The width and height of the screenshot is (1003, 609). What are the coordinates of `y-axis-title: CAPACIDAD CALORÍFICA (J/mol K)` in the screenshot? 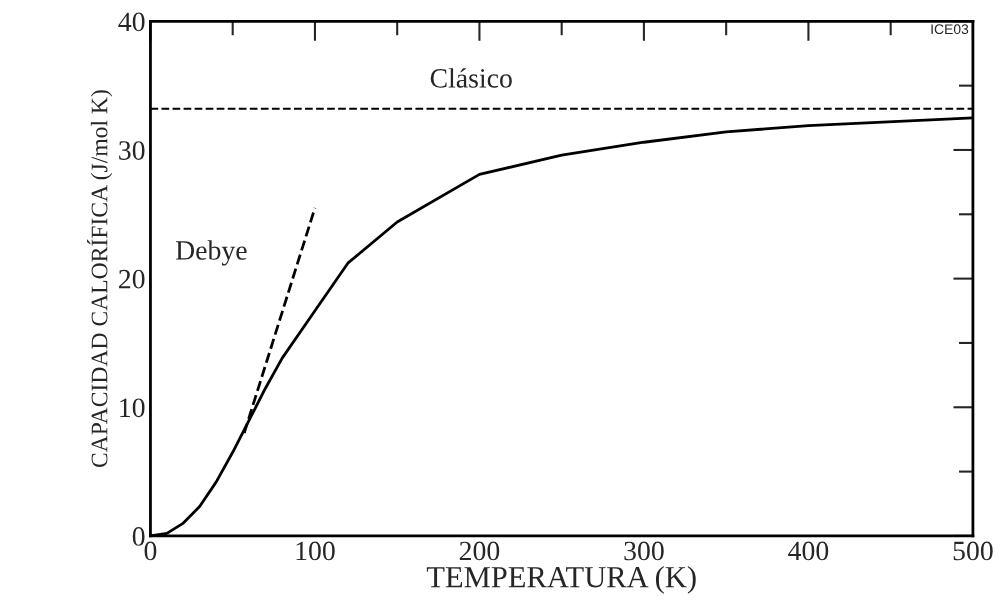 It's located at (100, 279).